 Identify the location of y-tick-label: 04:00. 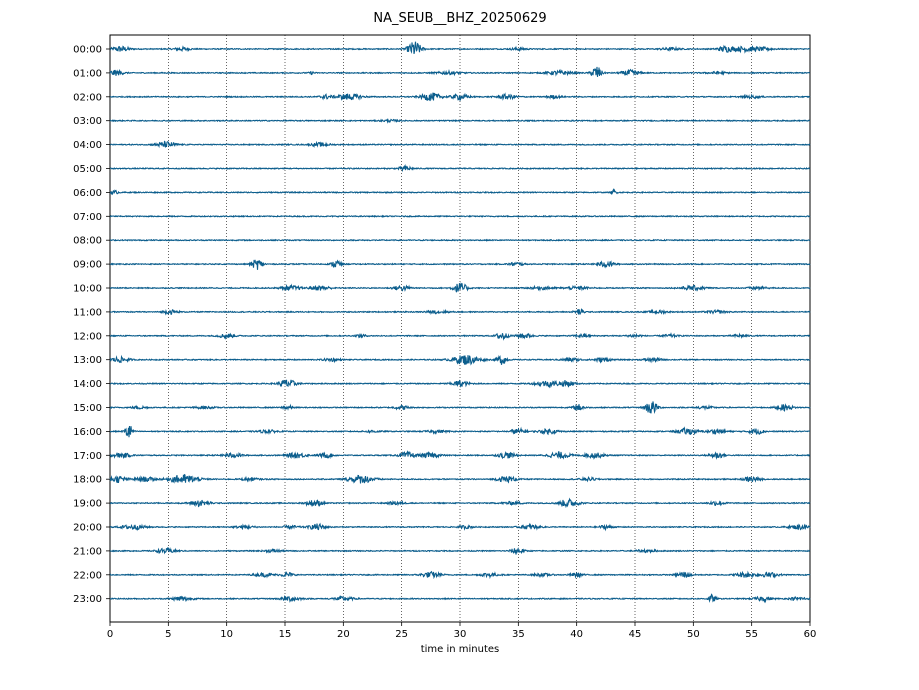
(87, 145).